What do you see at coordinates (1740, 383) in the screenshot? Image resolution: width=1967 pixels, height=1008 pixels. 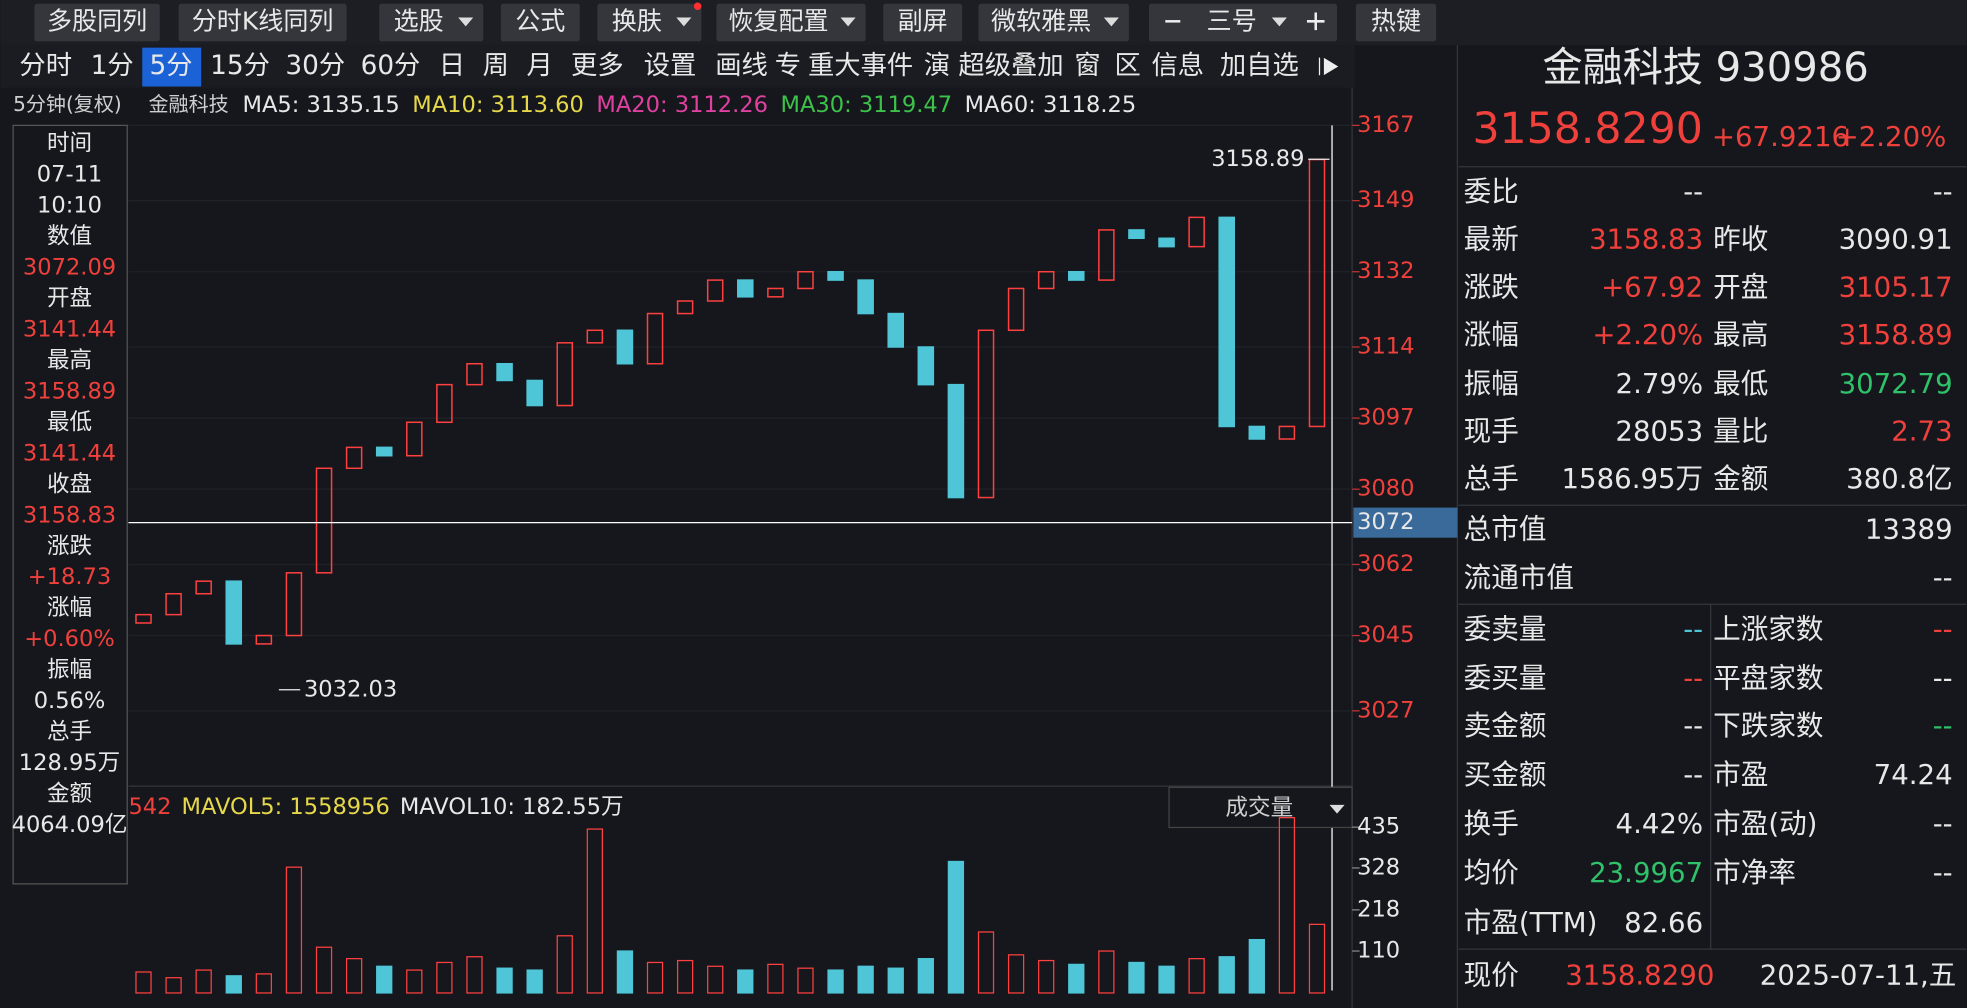 I see `quote-label: 最低` at bounding box center [1740, 383].